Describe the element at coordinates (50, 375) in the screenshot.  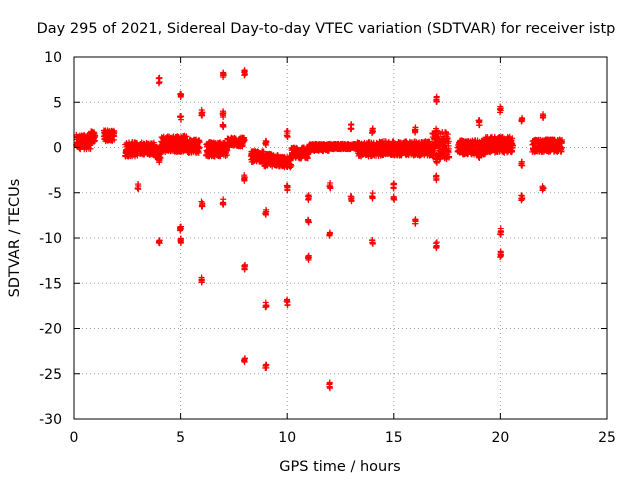
I see `y-tick-label: -25` at that location.